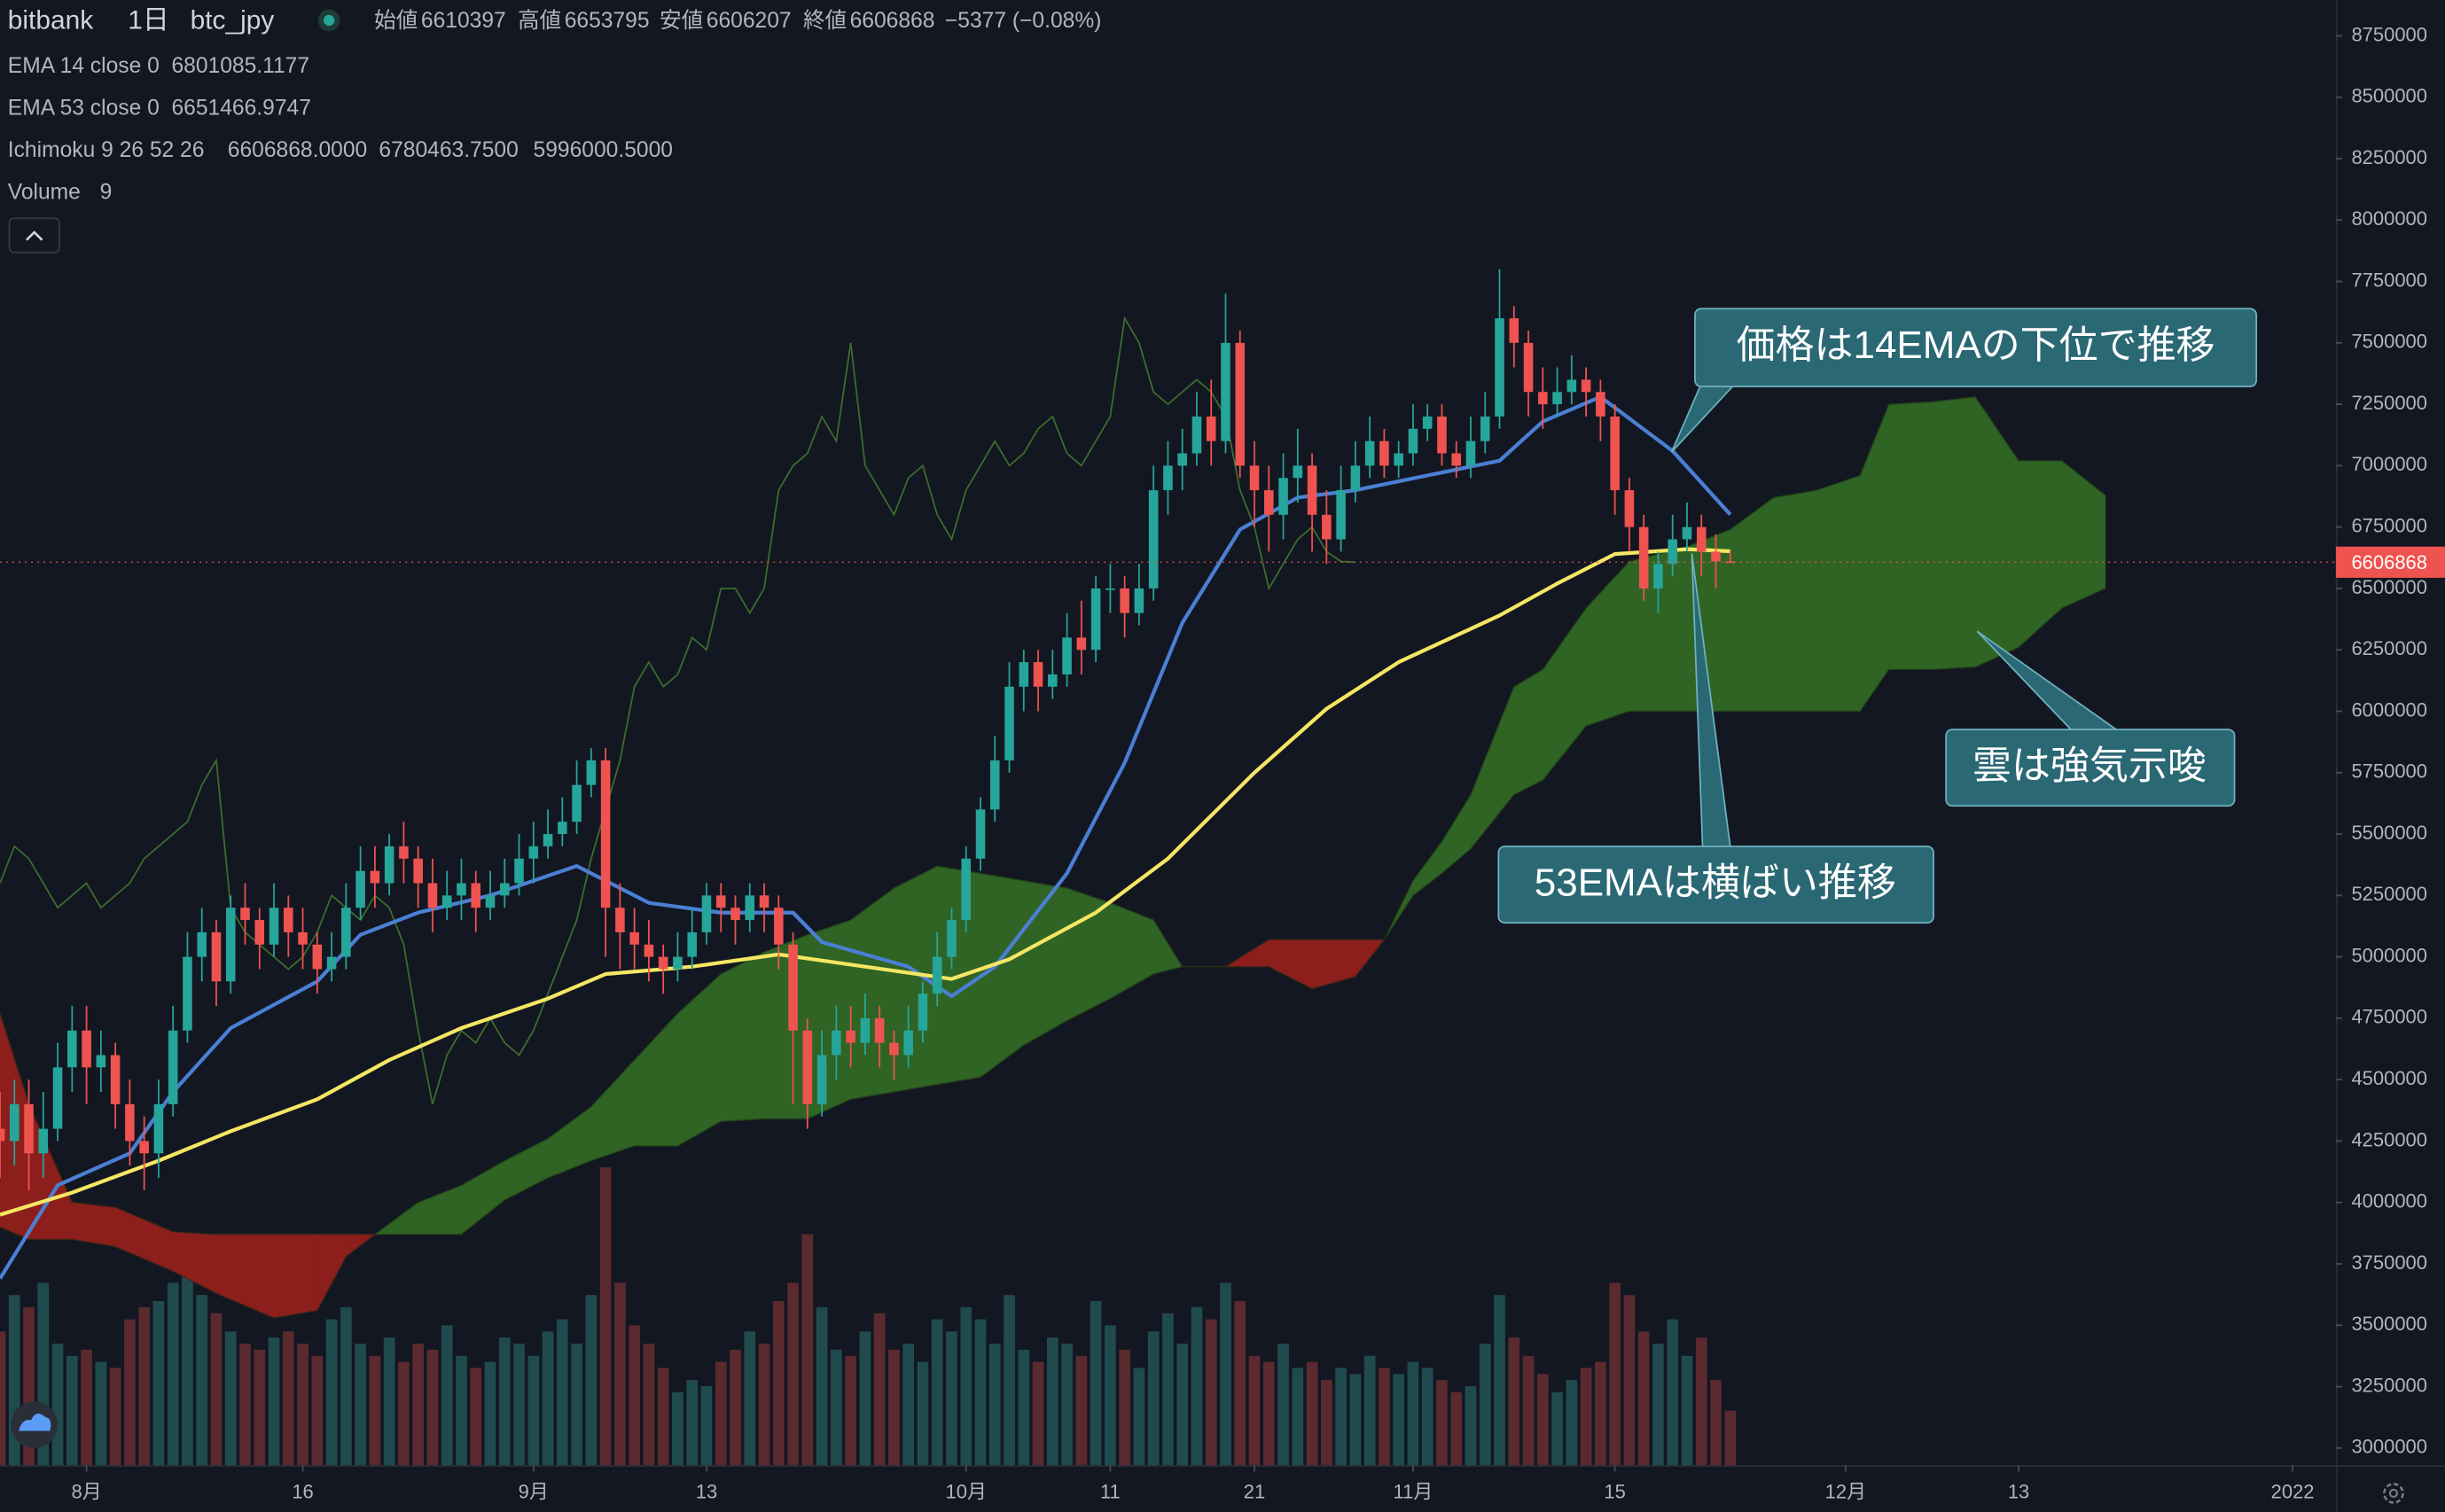 The width and height of the screenshot is (2445, 1512). What do you see at coordinates (329, 20) in the screenshot?
I see `status-dot` at bounding box center [329, 20].